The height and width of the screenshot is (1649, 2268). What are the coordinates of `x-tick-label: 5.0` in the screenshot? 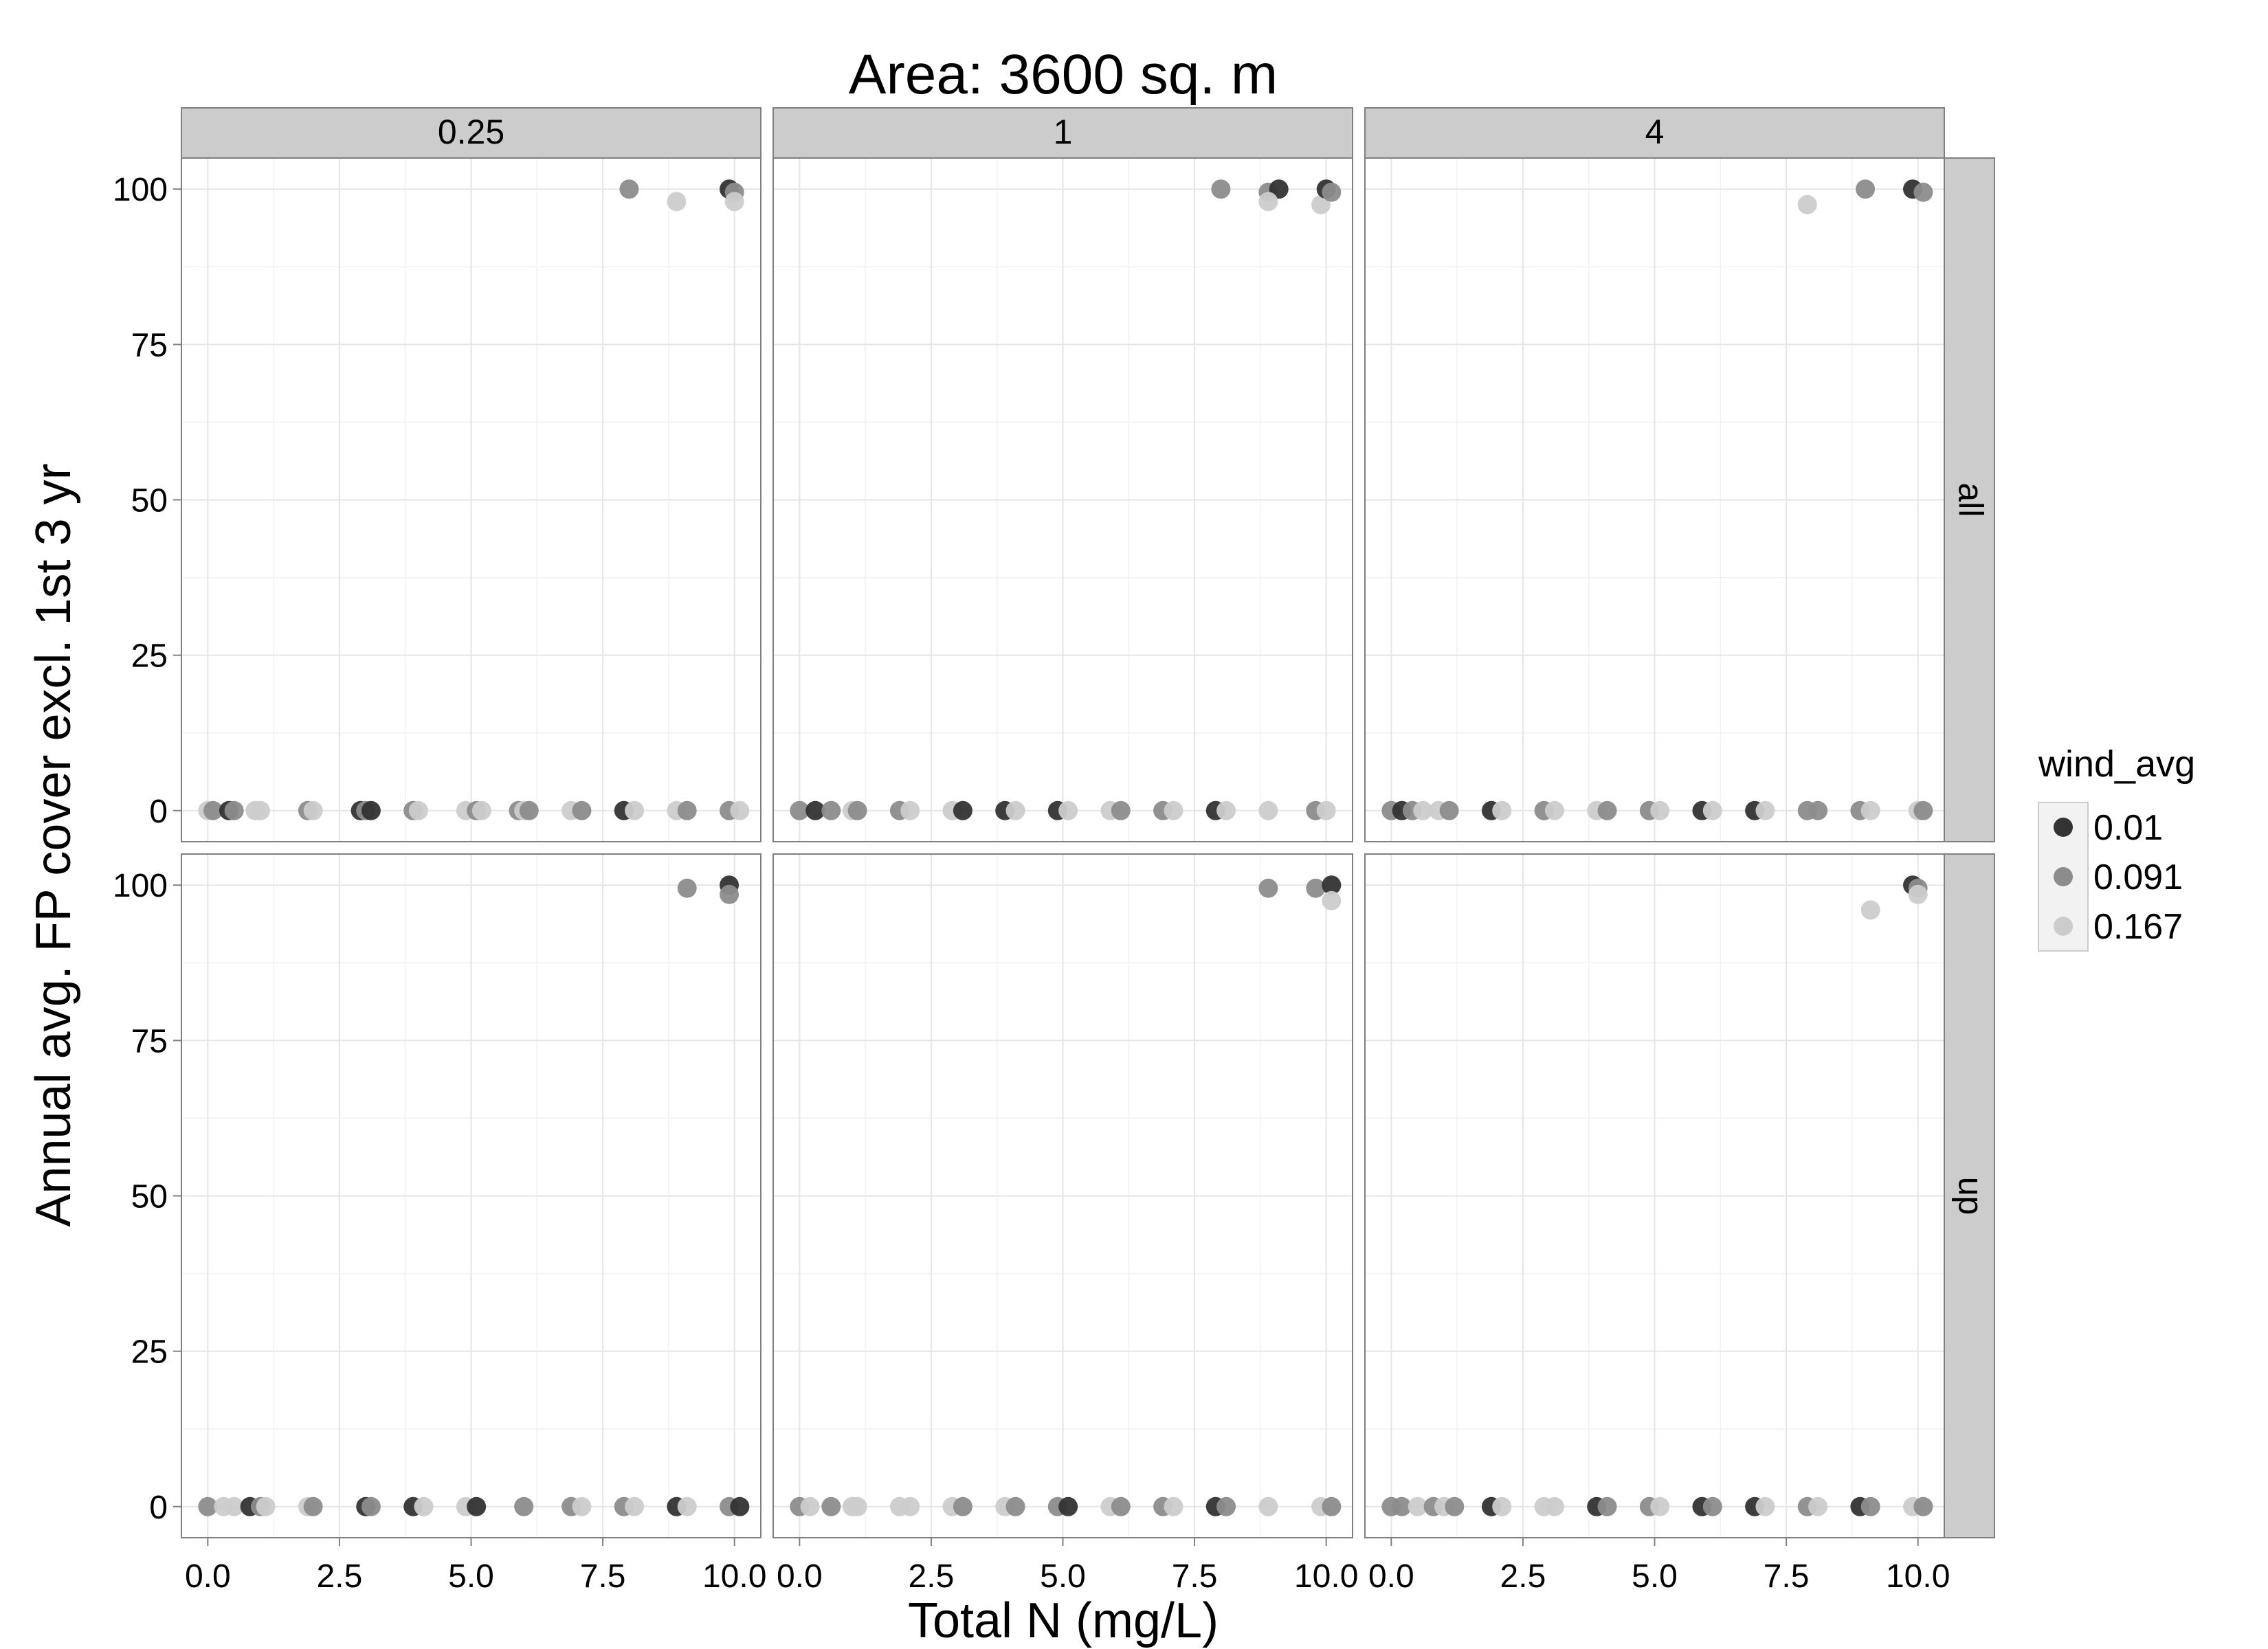 It's located at (471, 1576).